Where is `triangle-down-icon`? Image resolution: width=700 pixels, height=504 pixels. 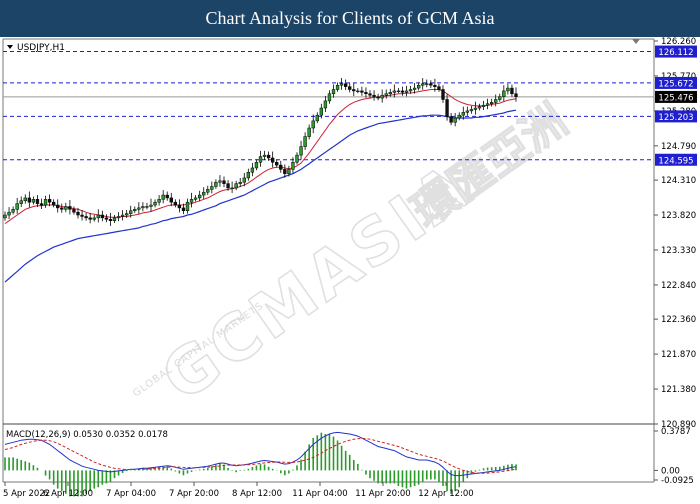
triangle-down-icon is located at coordinates (10, 47).